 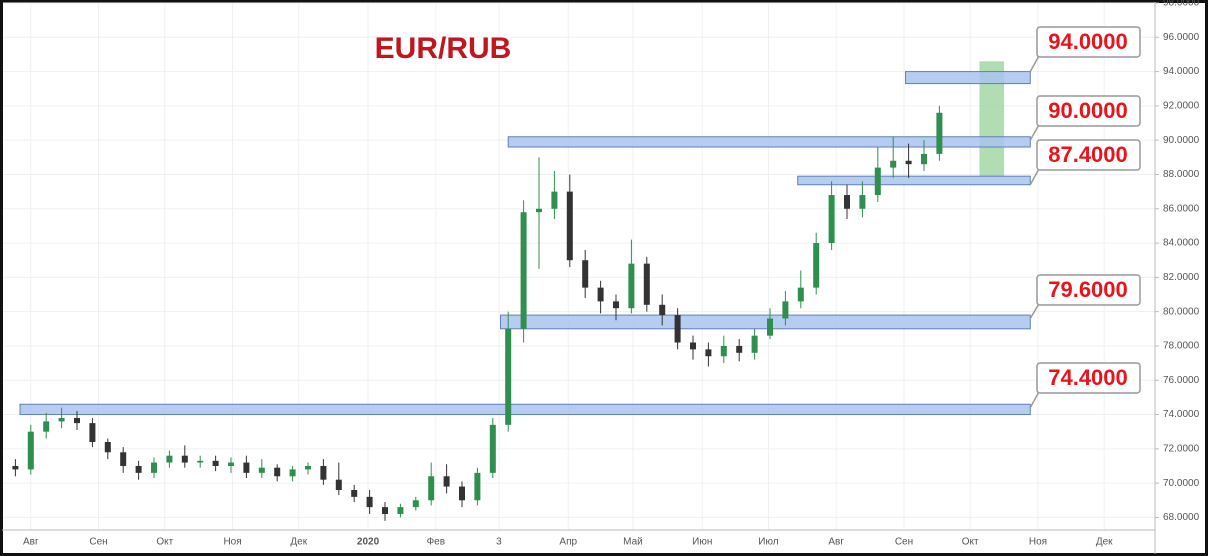 What do you see at coordinates (1181, 517) in the screenshot?
I see `y-tick-label: 68.0000` at bounding box center [1181, 517].